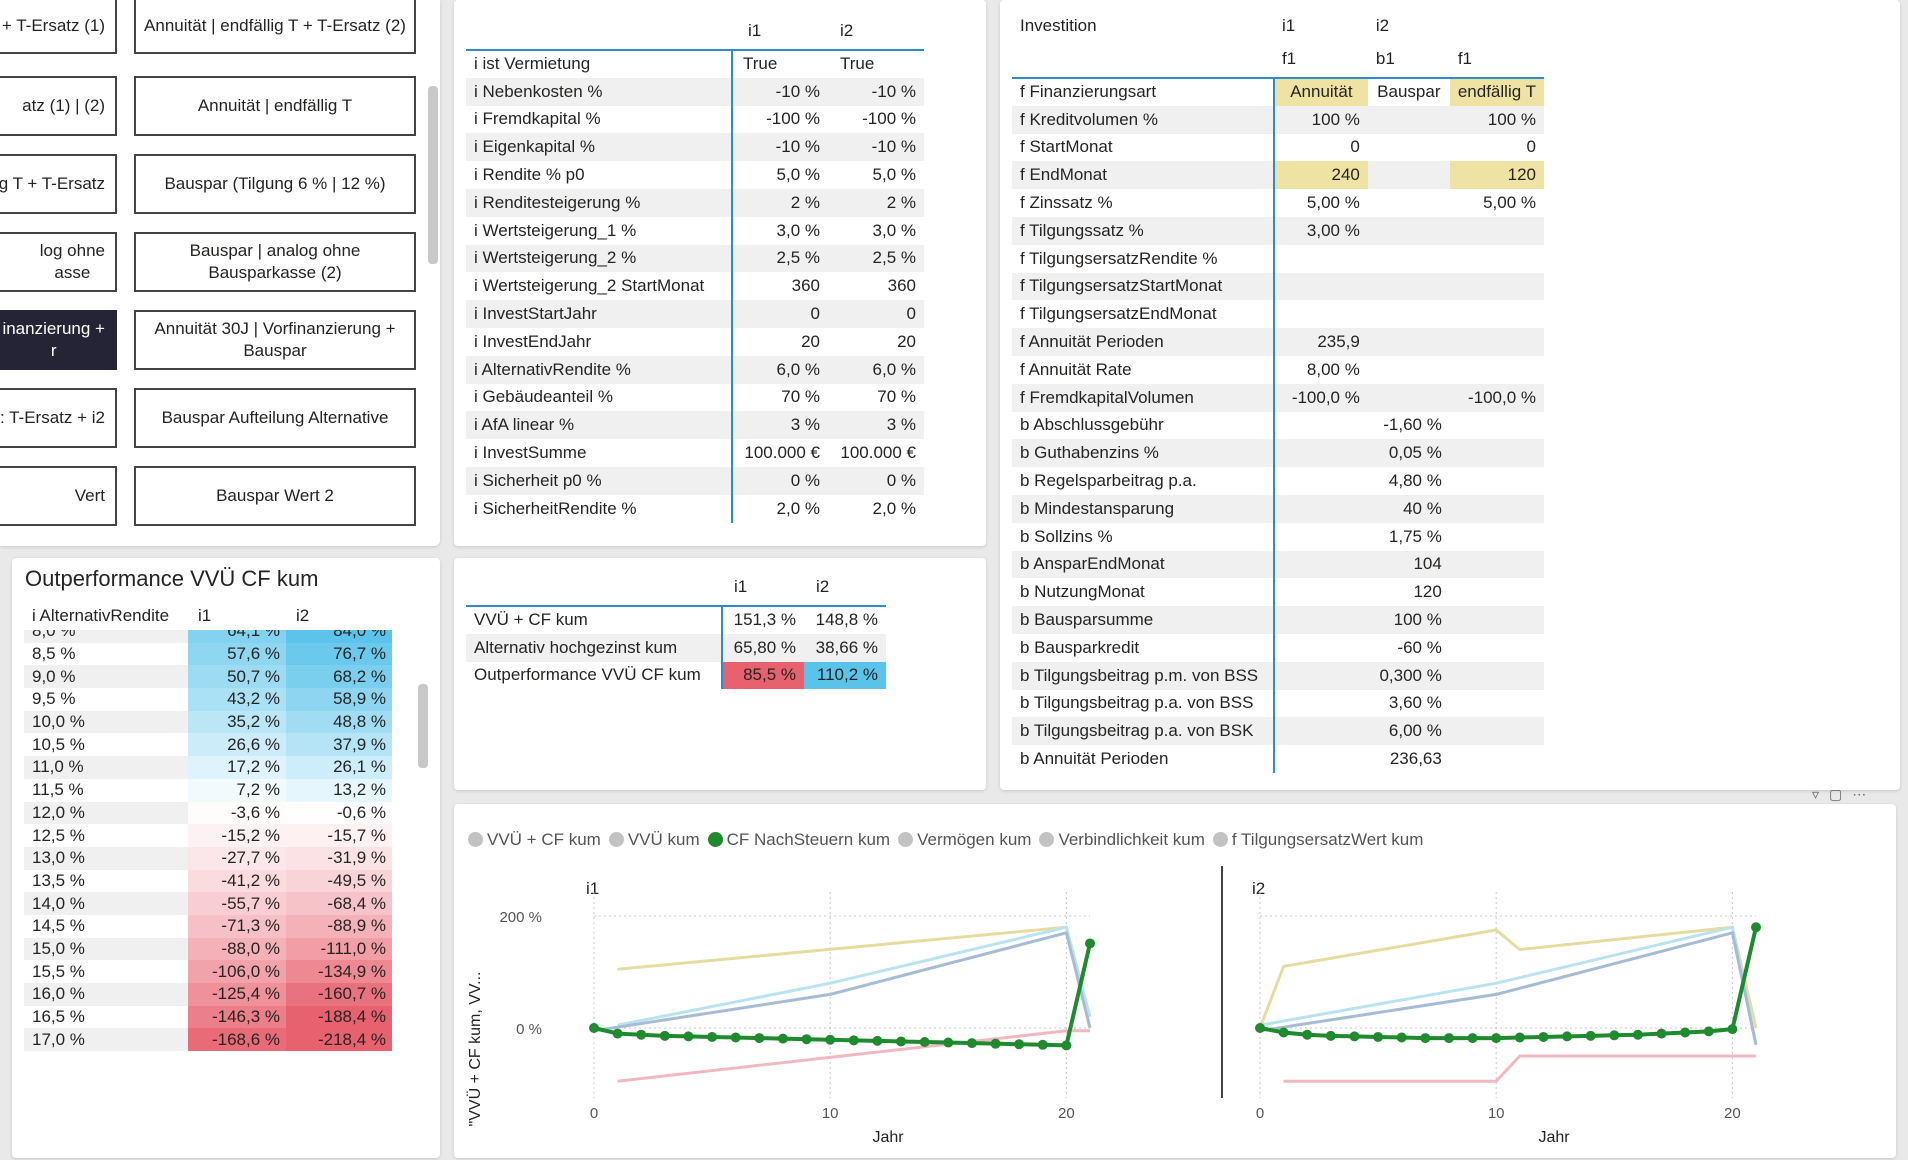 Image resolution: width=1908 pixels, height=1160 pixels. Describe the element at coordinates (208, 790) in the screenshot. I see `outperformance-row: 11,5 % 7,2 % 13,2 %` at that location.